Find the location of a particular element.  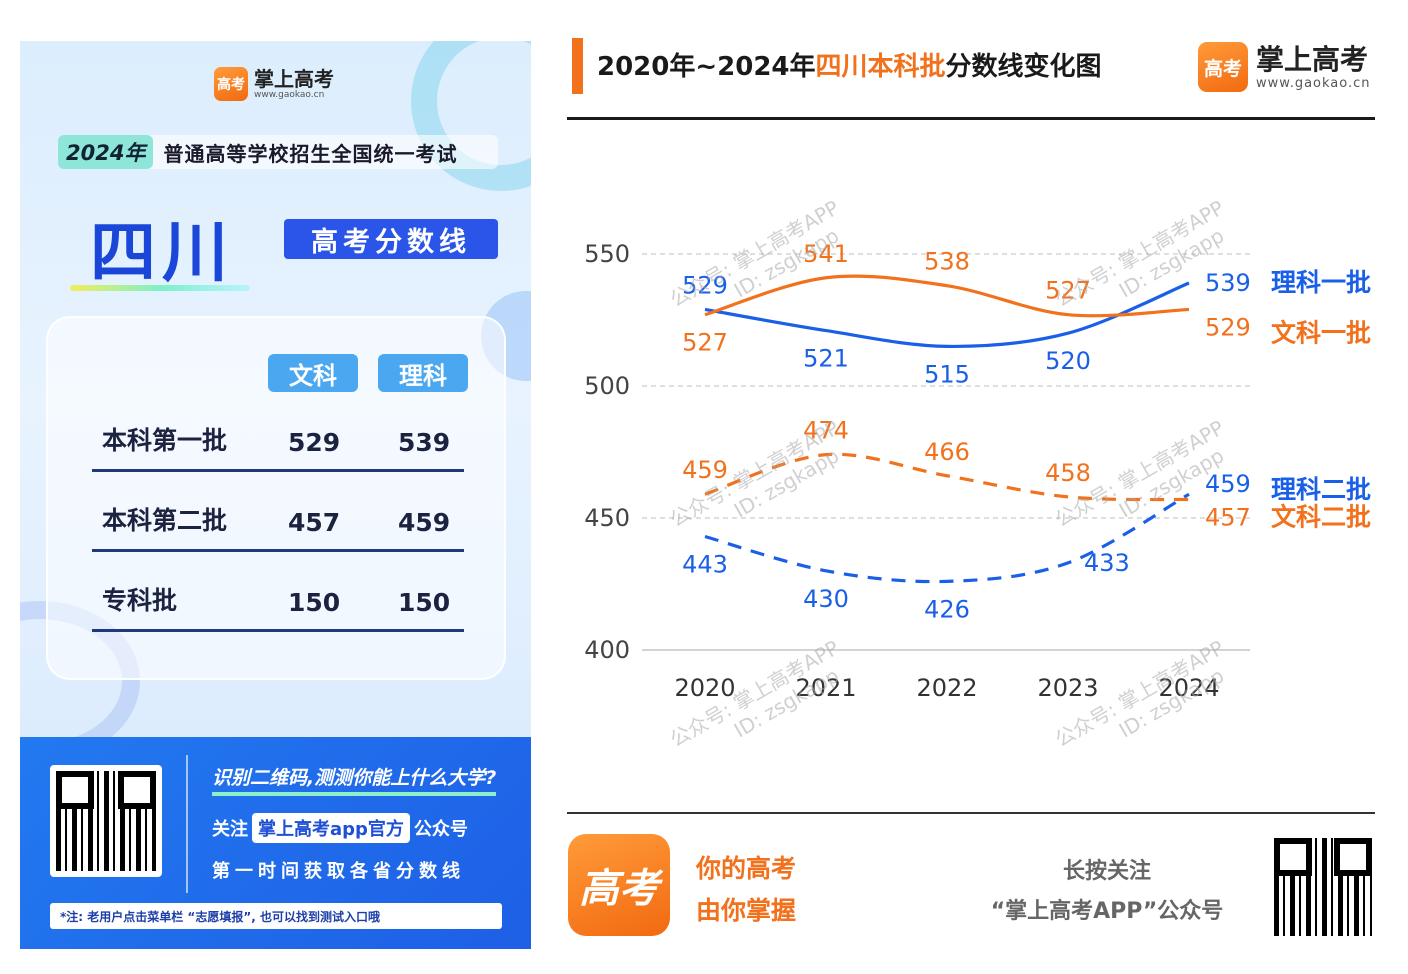

province-name: 四川 is located at coordinates (162, 252).